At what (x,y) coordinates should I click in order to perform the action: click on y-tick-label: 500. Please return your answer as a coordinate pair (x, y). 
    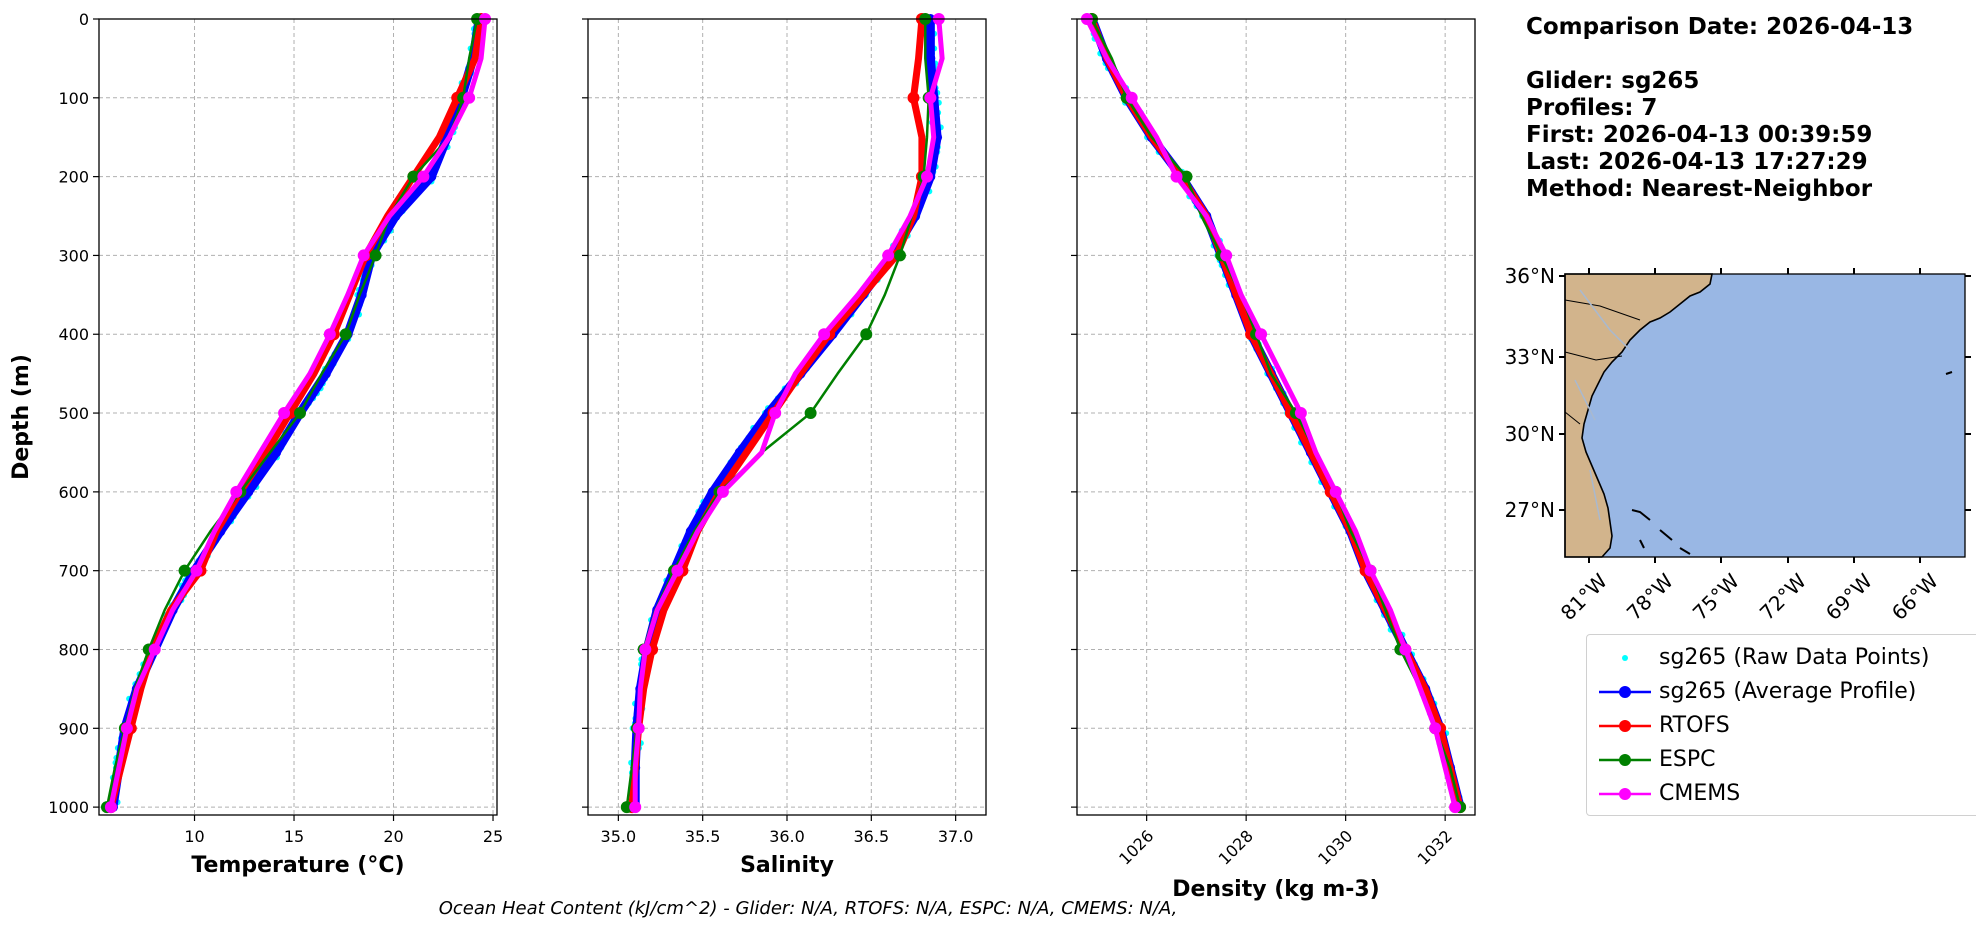
    Looking at the image, I should click on (73, 413).